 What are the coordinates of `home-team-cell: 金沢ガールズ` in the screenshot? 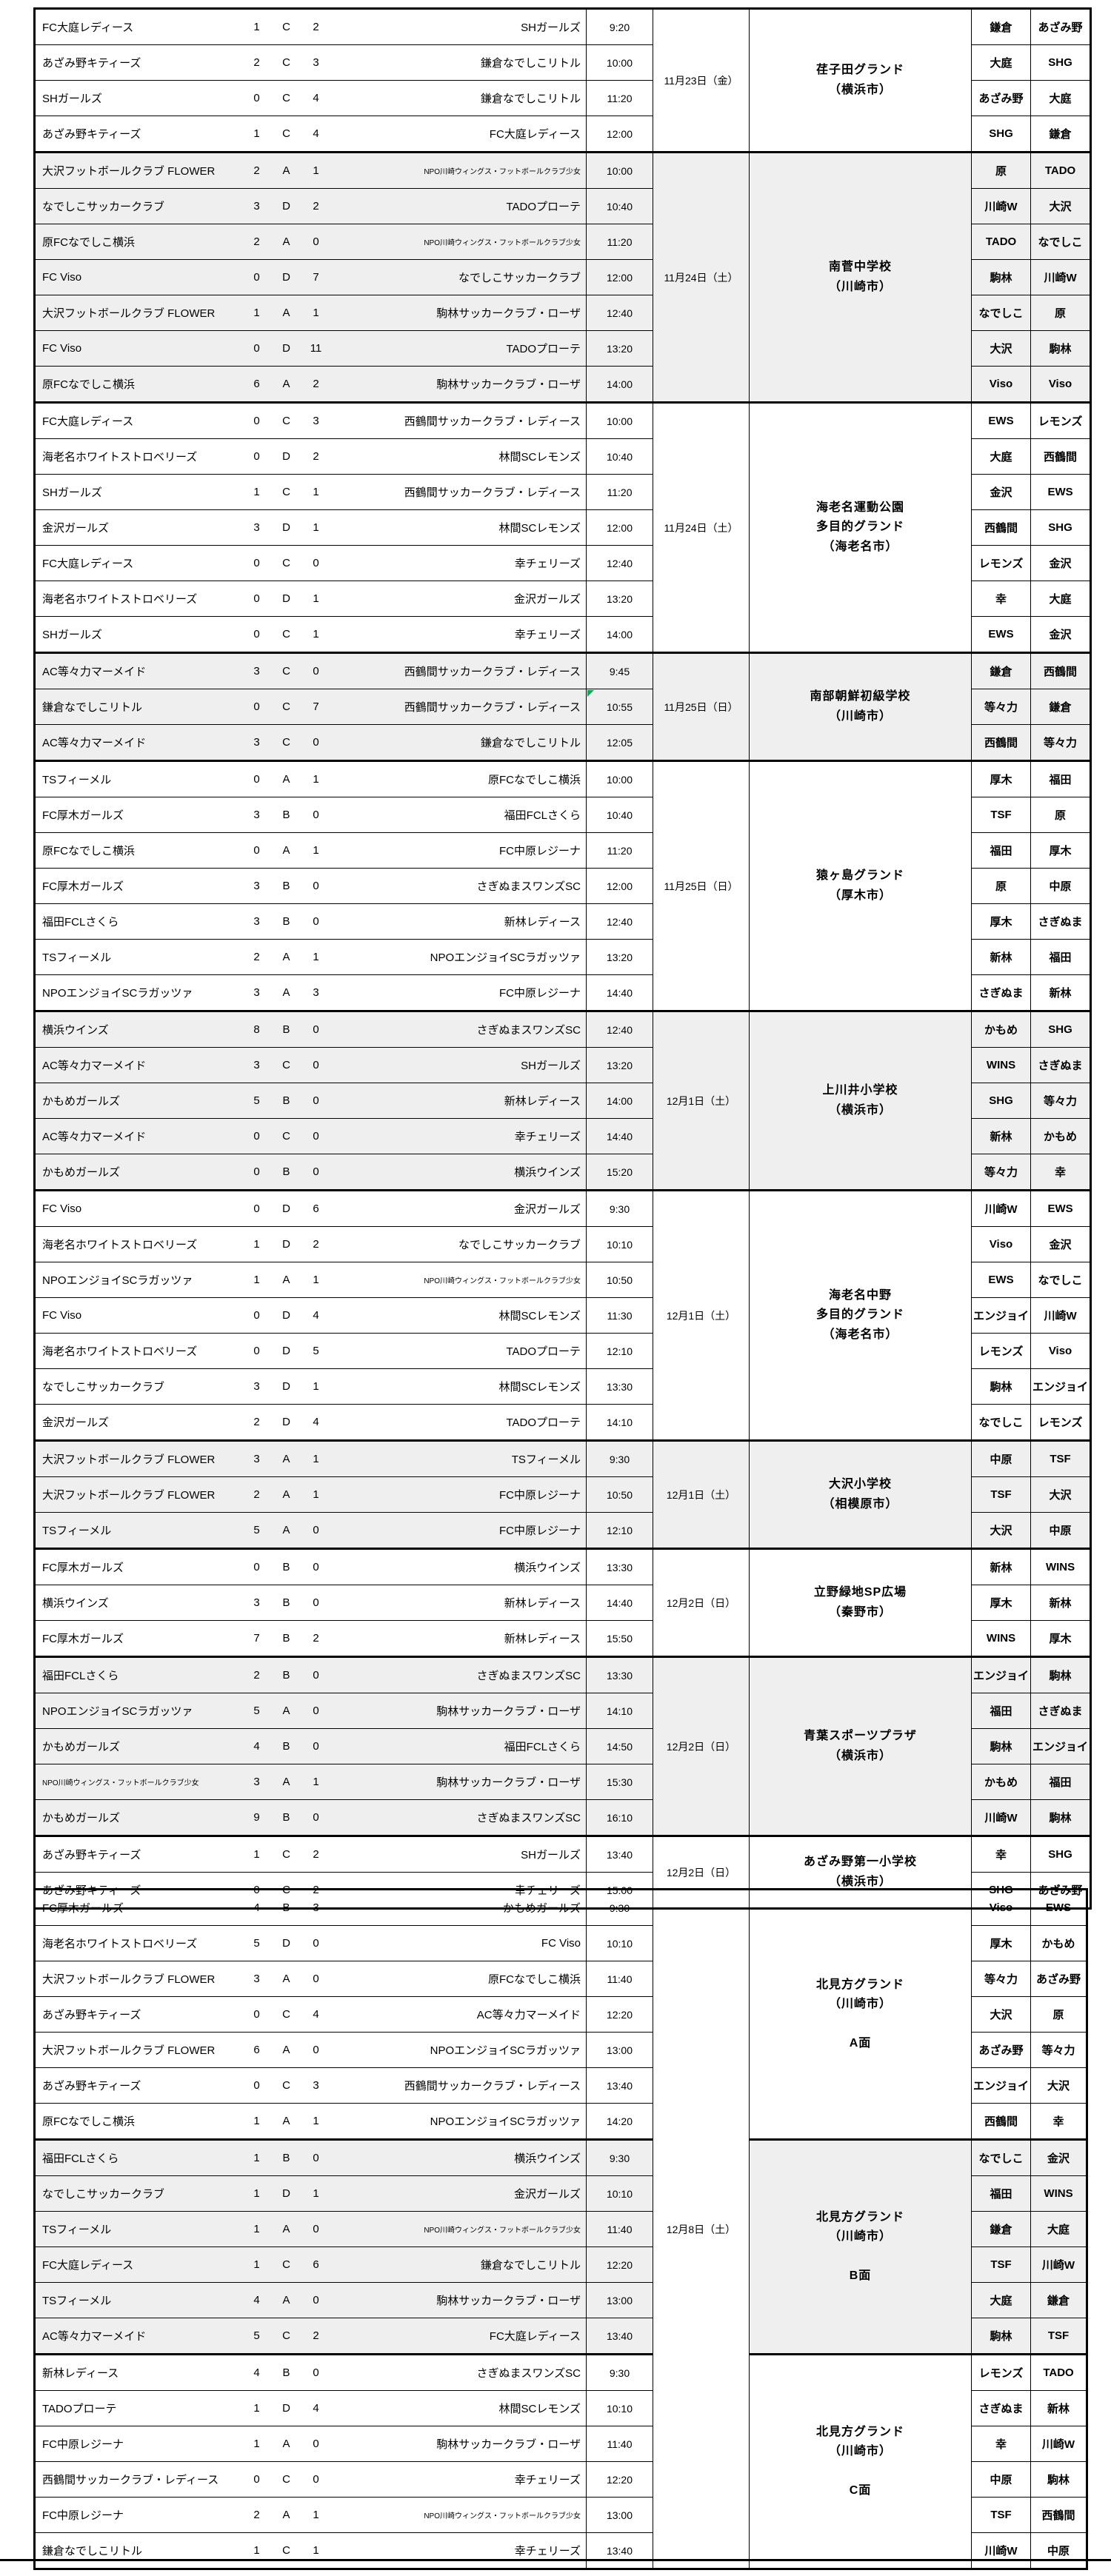 It's located at (138, 1422).